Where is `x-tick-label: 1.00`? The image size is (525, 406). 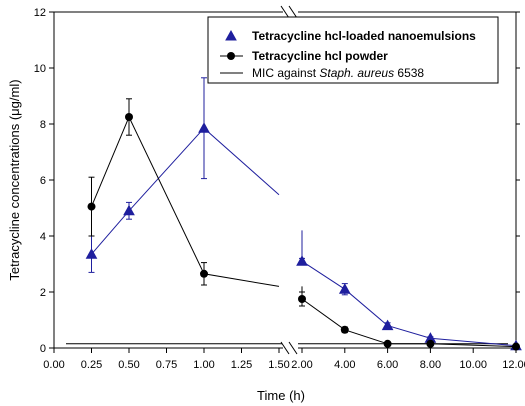
x-tick-label: 1.00 is located at coordinates (203, 365).